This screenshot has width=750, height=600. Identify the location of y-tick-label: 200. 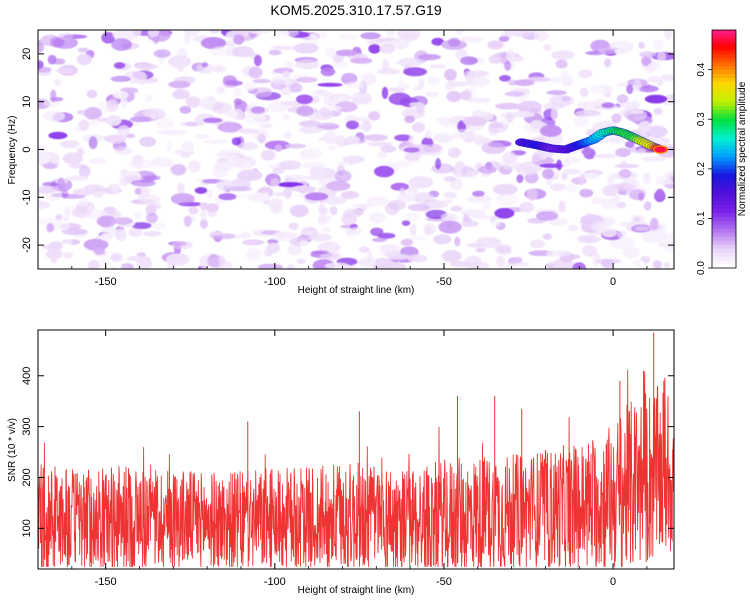
(27, 477).